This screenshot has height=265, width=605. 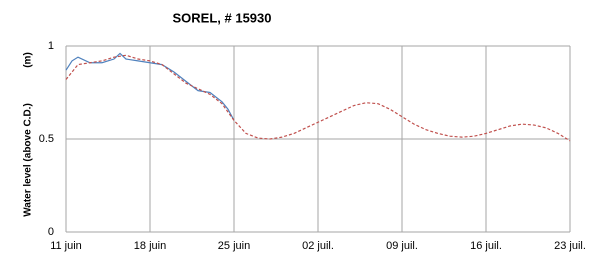 I want to click on x-tick-label: 02 juil., so click(x=318, y=246).